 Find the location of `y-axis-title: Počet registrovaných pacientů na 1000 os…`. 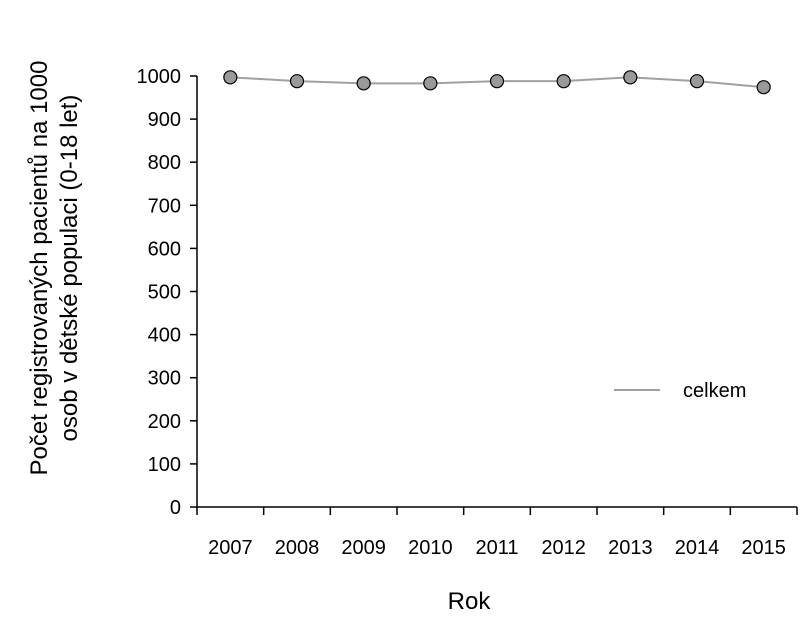

y-axis-title: Počet registrovaných pacientů na 1000 os… is located at coordinates (54, 268).